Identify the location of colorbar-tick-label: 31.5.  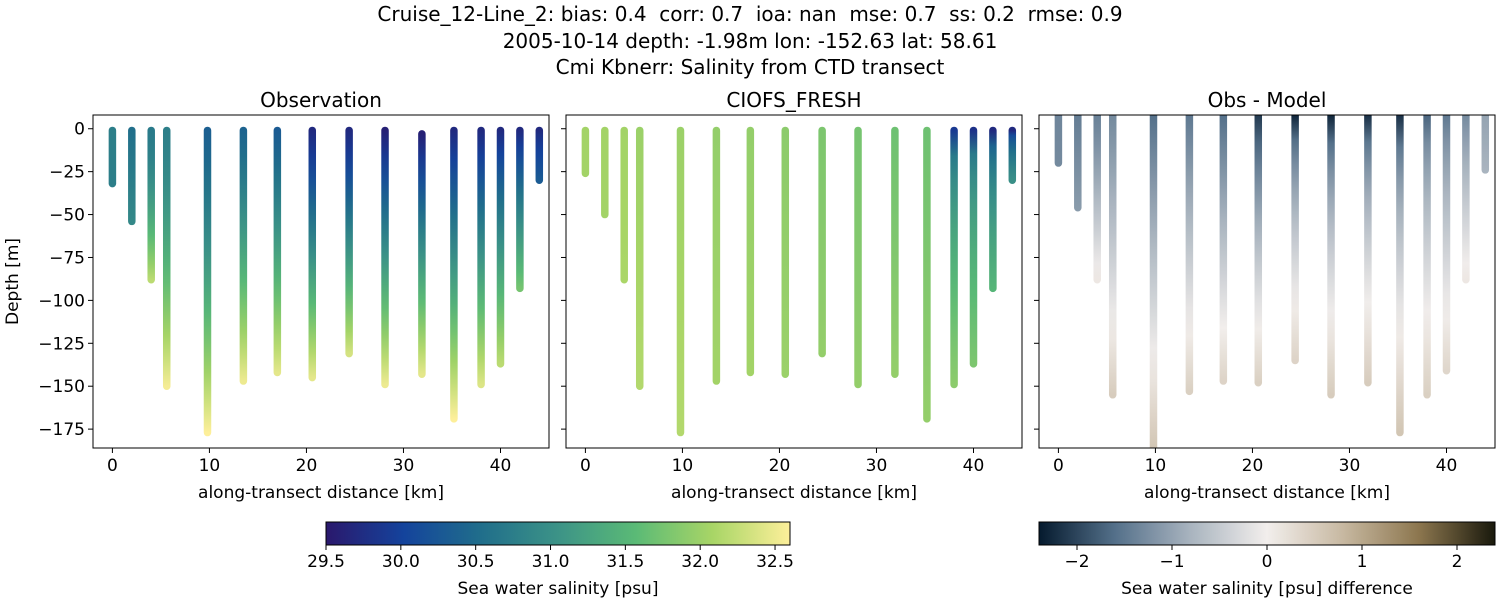
(625, 562).